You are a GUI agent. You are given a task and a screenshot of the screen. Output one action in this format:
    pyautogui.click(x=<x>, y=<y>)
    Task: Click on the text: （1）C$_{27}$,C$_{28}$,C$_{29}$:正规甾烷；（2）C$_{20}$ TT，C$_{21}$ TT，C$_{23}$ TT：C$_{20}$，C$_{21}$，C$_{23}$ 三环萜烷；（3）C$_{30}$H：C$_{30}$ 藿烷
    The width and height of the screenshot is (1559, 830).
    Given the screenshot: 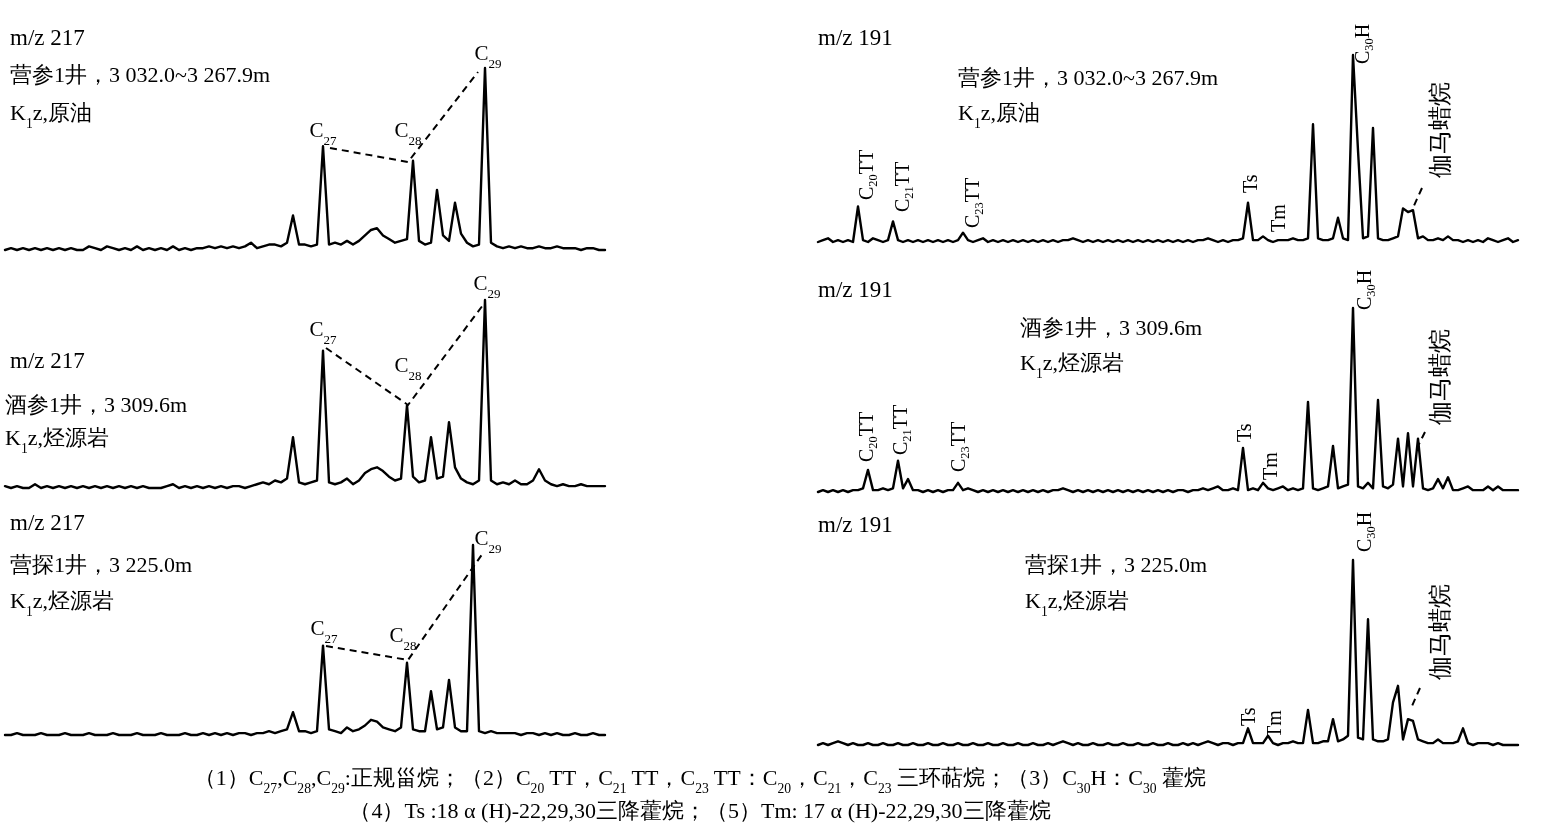 What is the action you would take?
    pyautogui.click(x=700, y=780)
    